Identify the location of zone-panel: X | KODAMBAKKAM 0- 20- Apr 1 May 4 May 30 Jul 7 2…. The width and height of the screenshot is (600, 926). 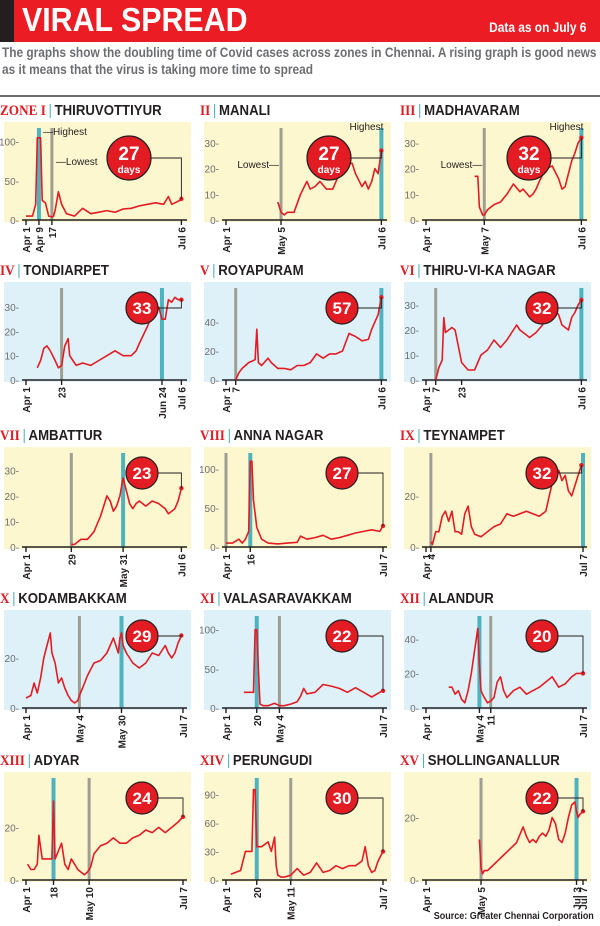
(95, 670).